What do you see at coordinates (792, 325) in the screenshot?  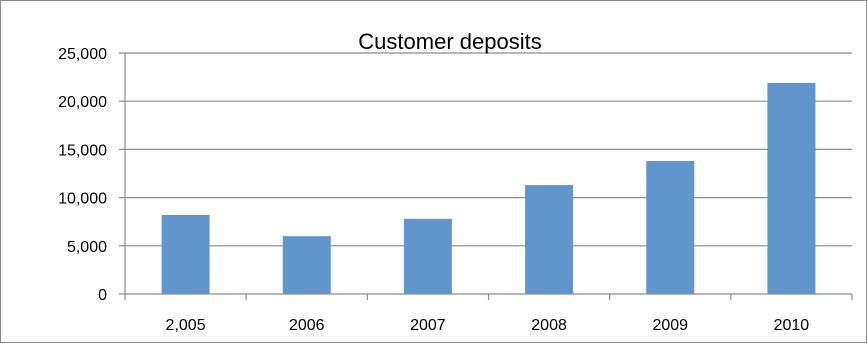 I see `x-tick-label: 2010` at bounding box center [792, 325].